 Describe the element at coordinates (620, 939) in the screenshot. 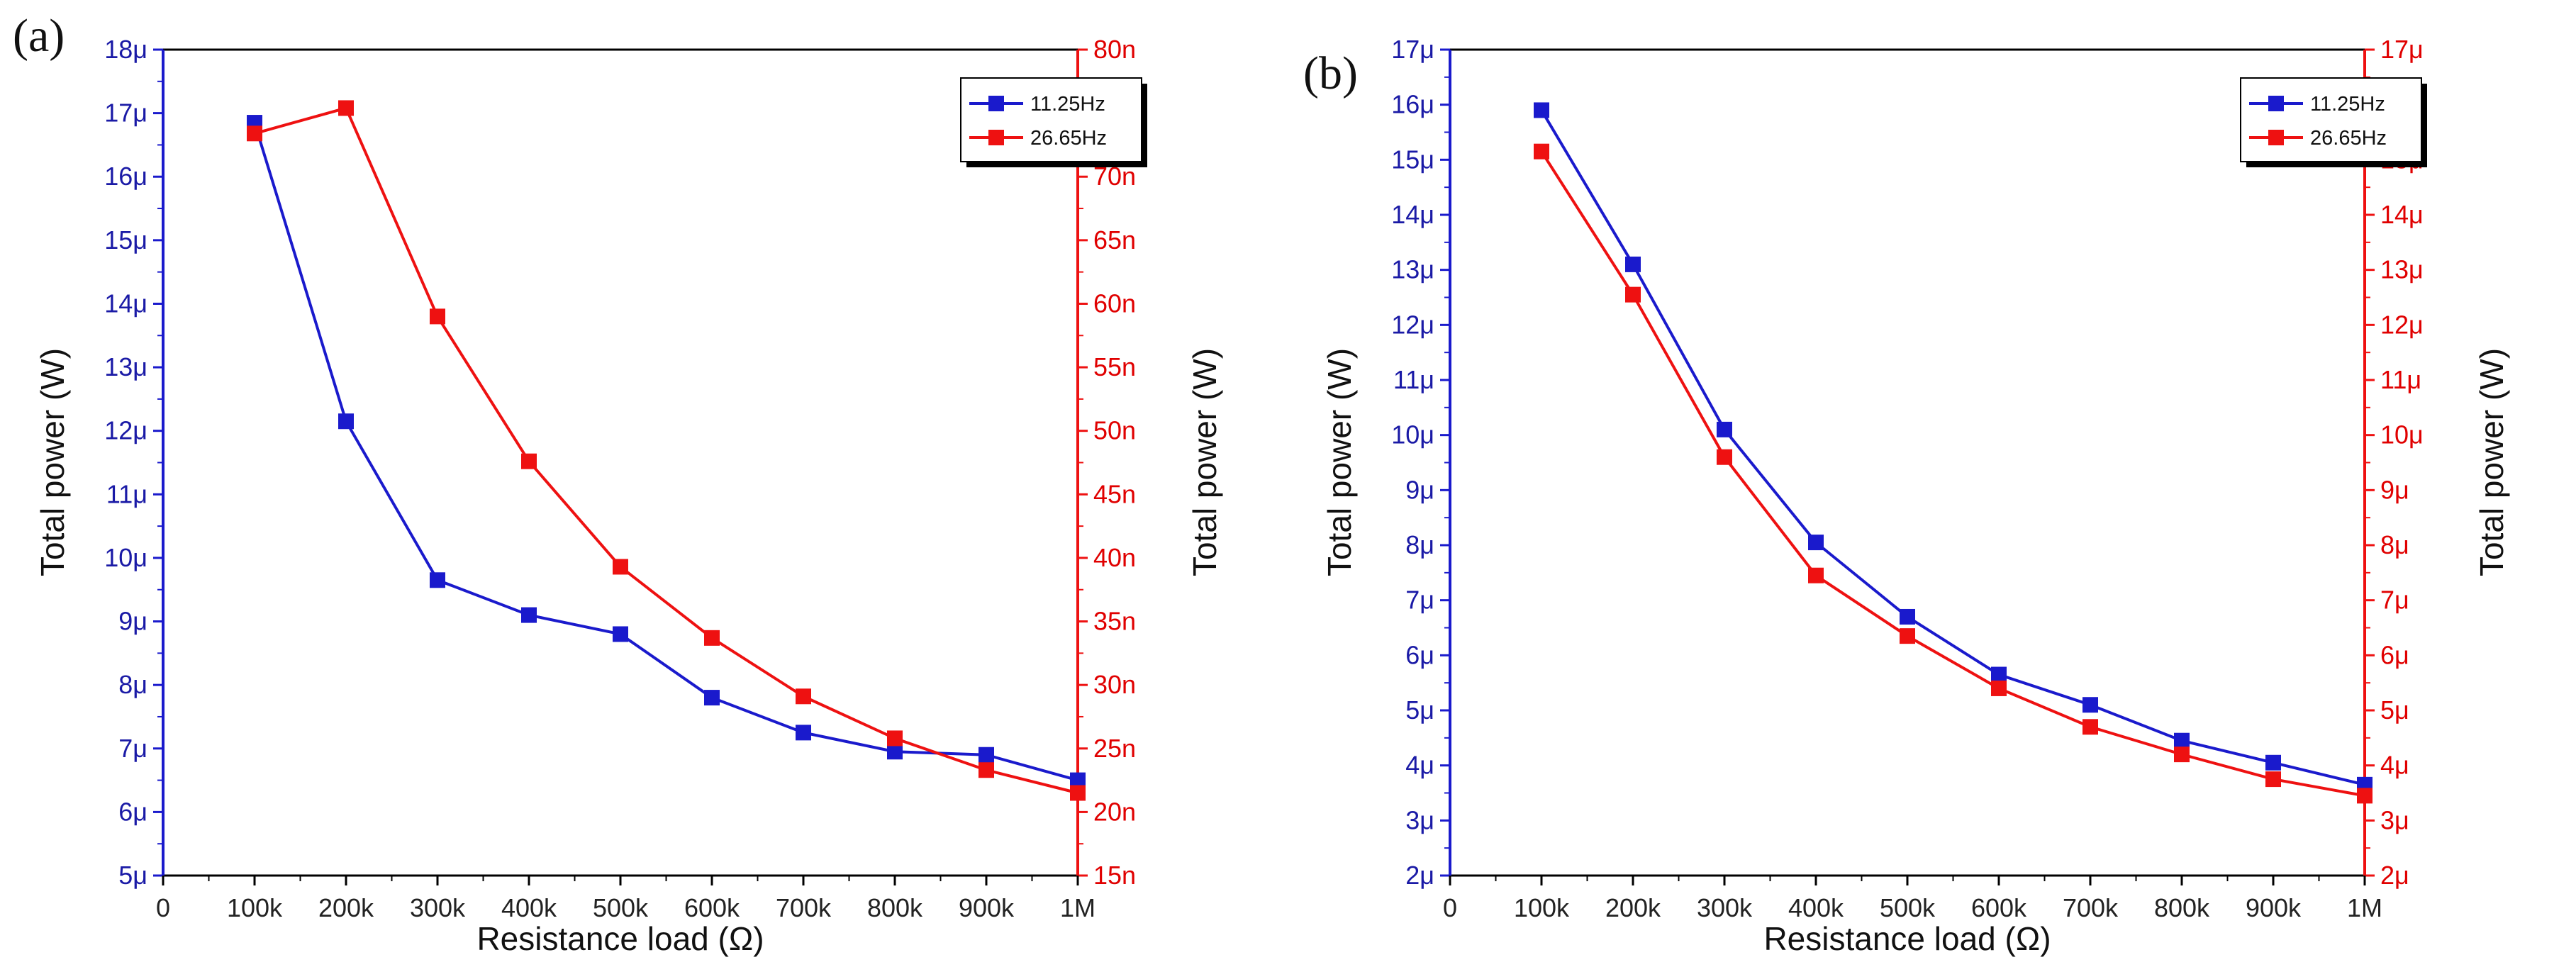

I see `x-axis-title: Resistance load (Ω)` at that location.